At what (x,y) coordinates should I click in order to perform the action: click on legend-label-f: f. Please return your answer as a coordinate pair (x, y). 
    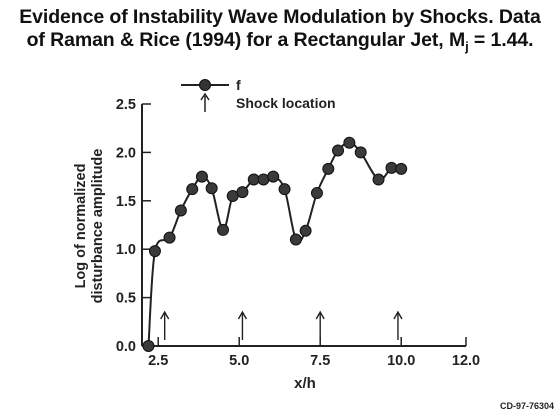
    Looking at the image, I should click on (238, 85).